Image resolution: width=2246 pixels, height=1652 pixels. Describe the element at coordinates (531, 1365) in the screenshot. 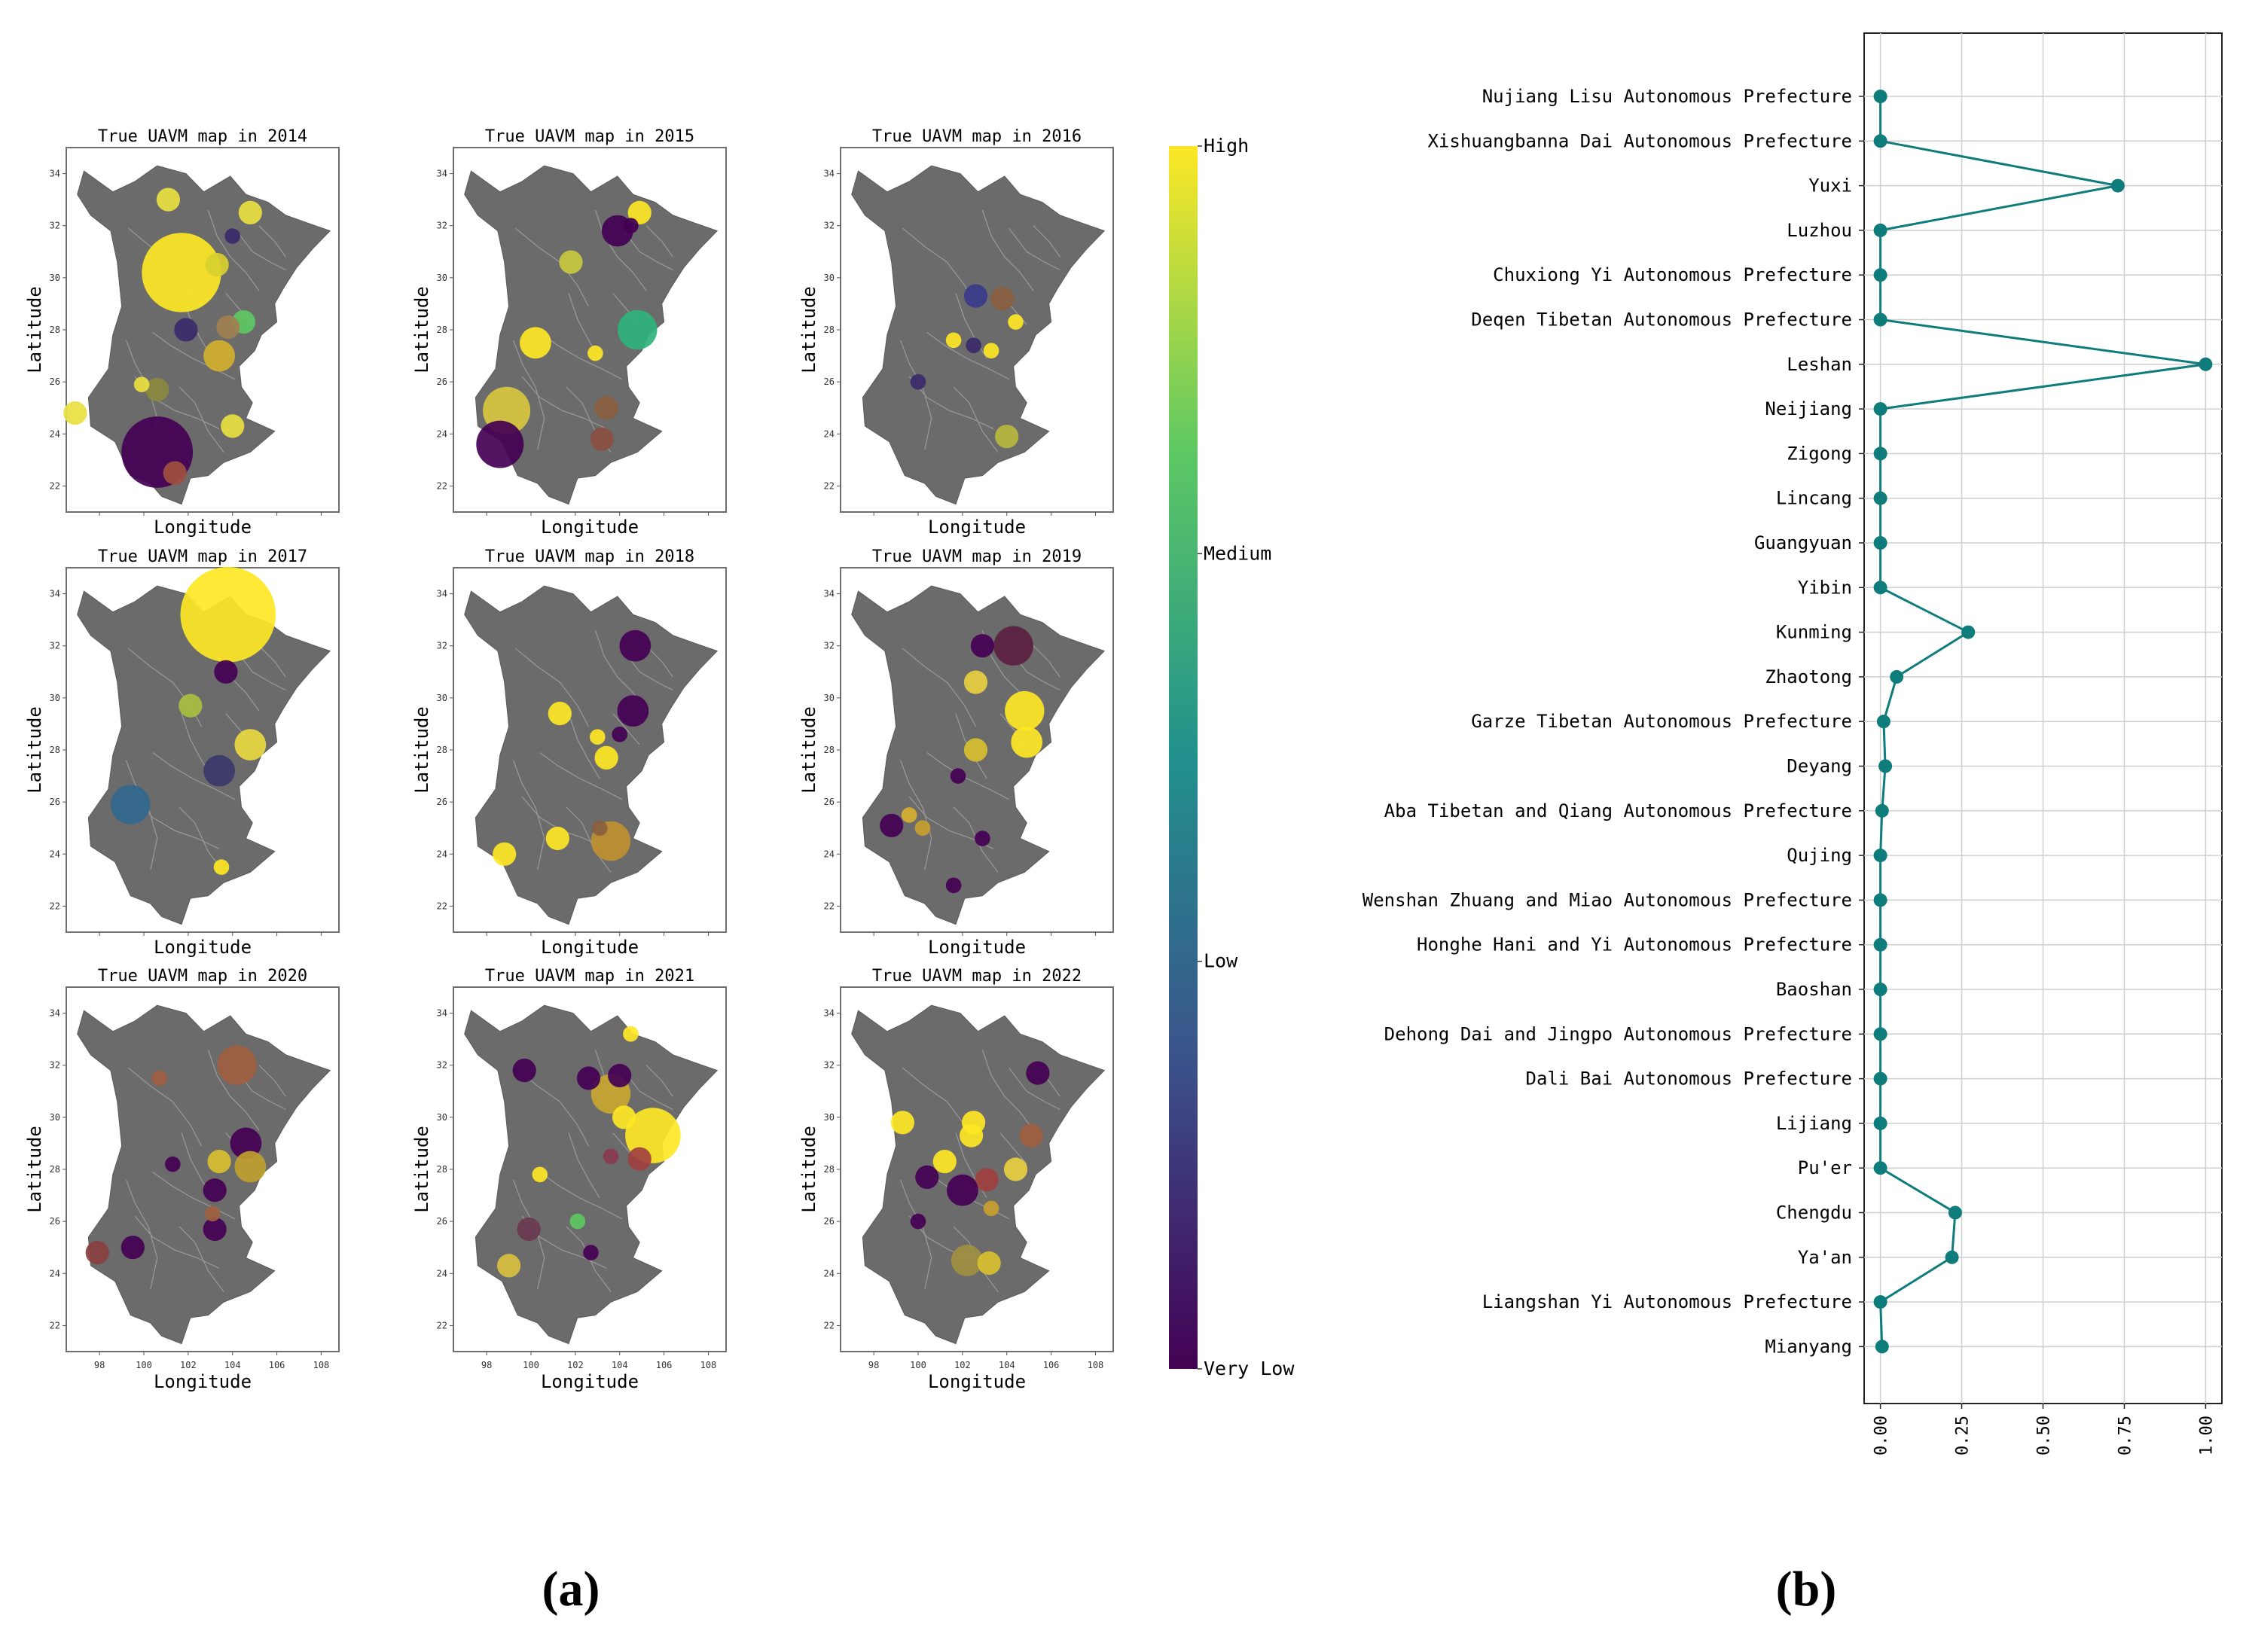

I see `x-tick-label: 100` at that location.